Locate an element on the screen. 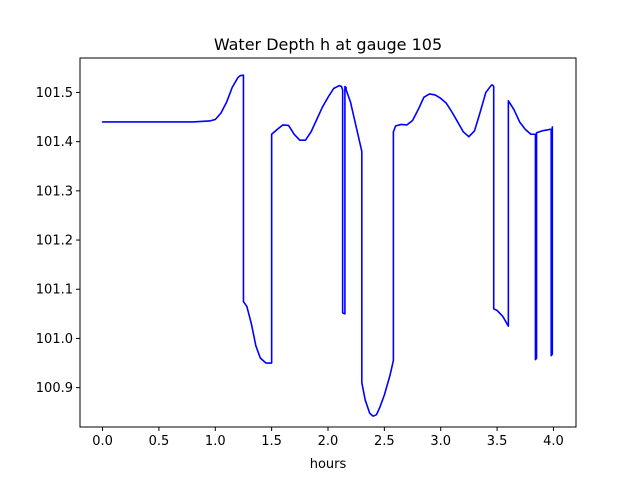 The width and height of the screenshot is (640, 480). y-axis: 100.9 101.0 101.1 101.2 101.3 101.4 101.5 is located at coordinates (58, 241).